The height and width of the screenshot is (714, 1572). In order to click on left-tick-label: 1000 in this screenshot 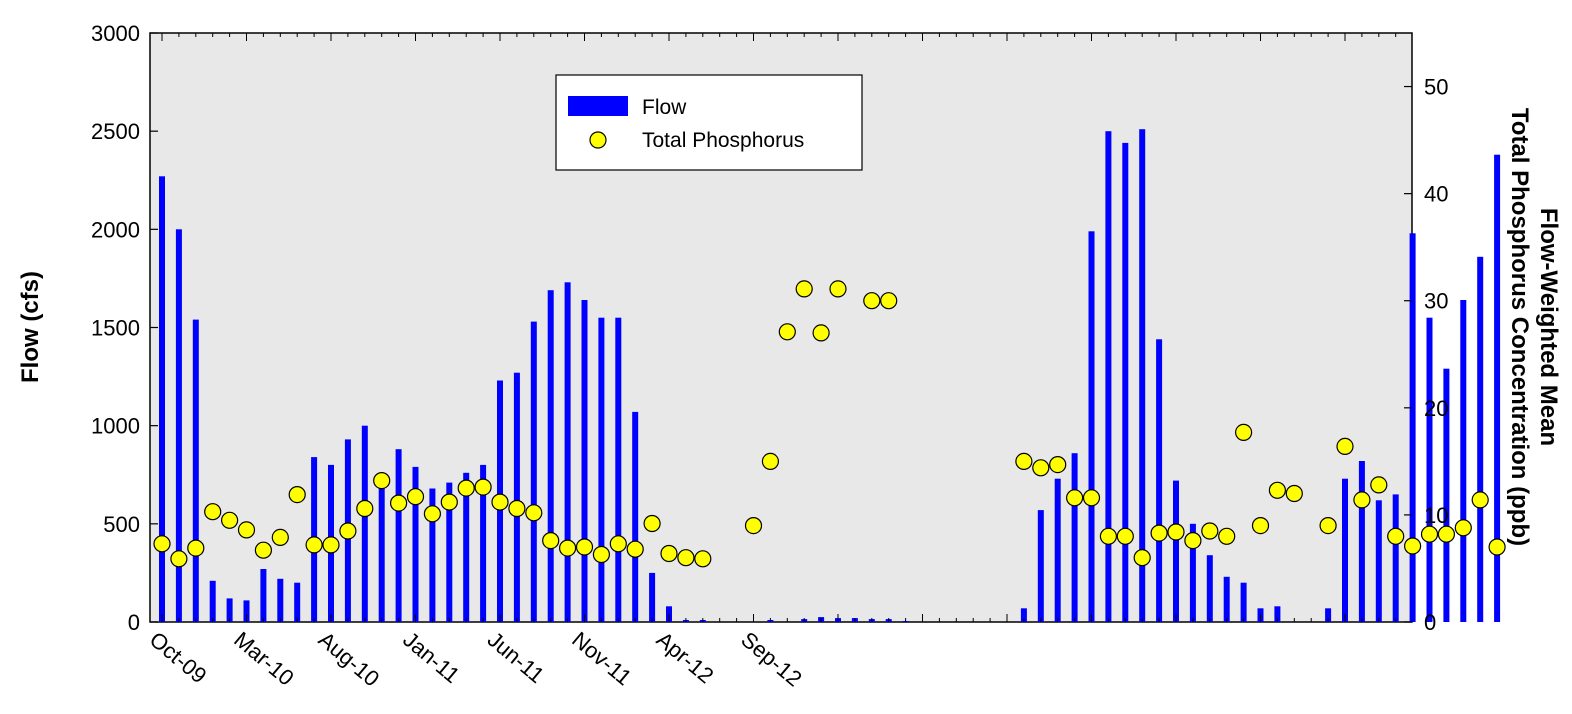, I will do `click(115, 426)`.